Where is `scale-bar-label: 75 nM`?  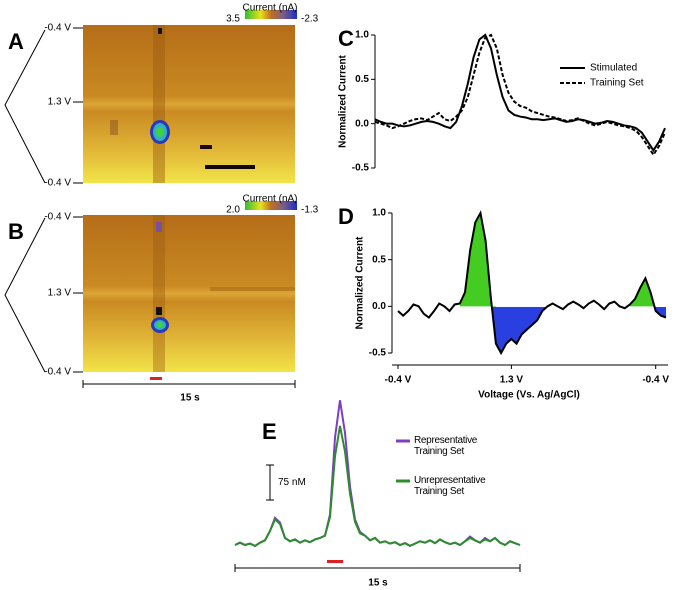
scale-bar-label: 75 nM is located at coordinates (292, 482).